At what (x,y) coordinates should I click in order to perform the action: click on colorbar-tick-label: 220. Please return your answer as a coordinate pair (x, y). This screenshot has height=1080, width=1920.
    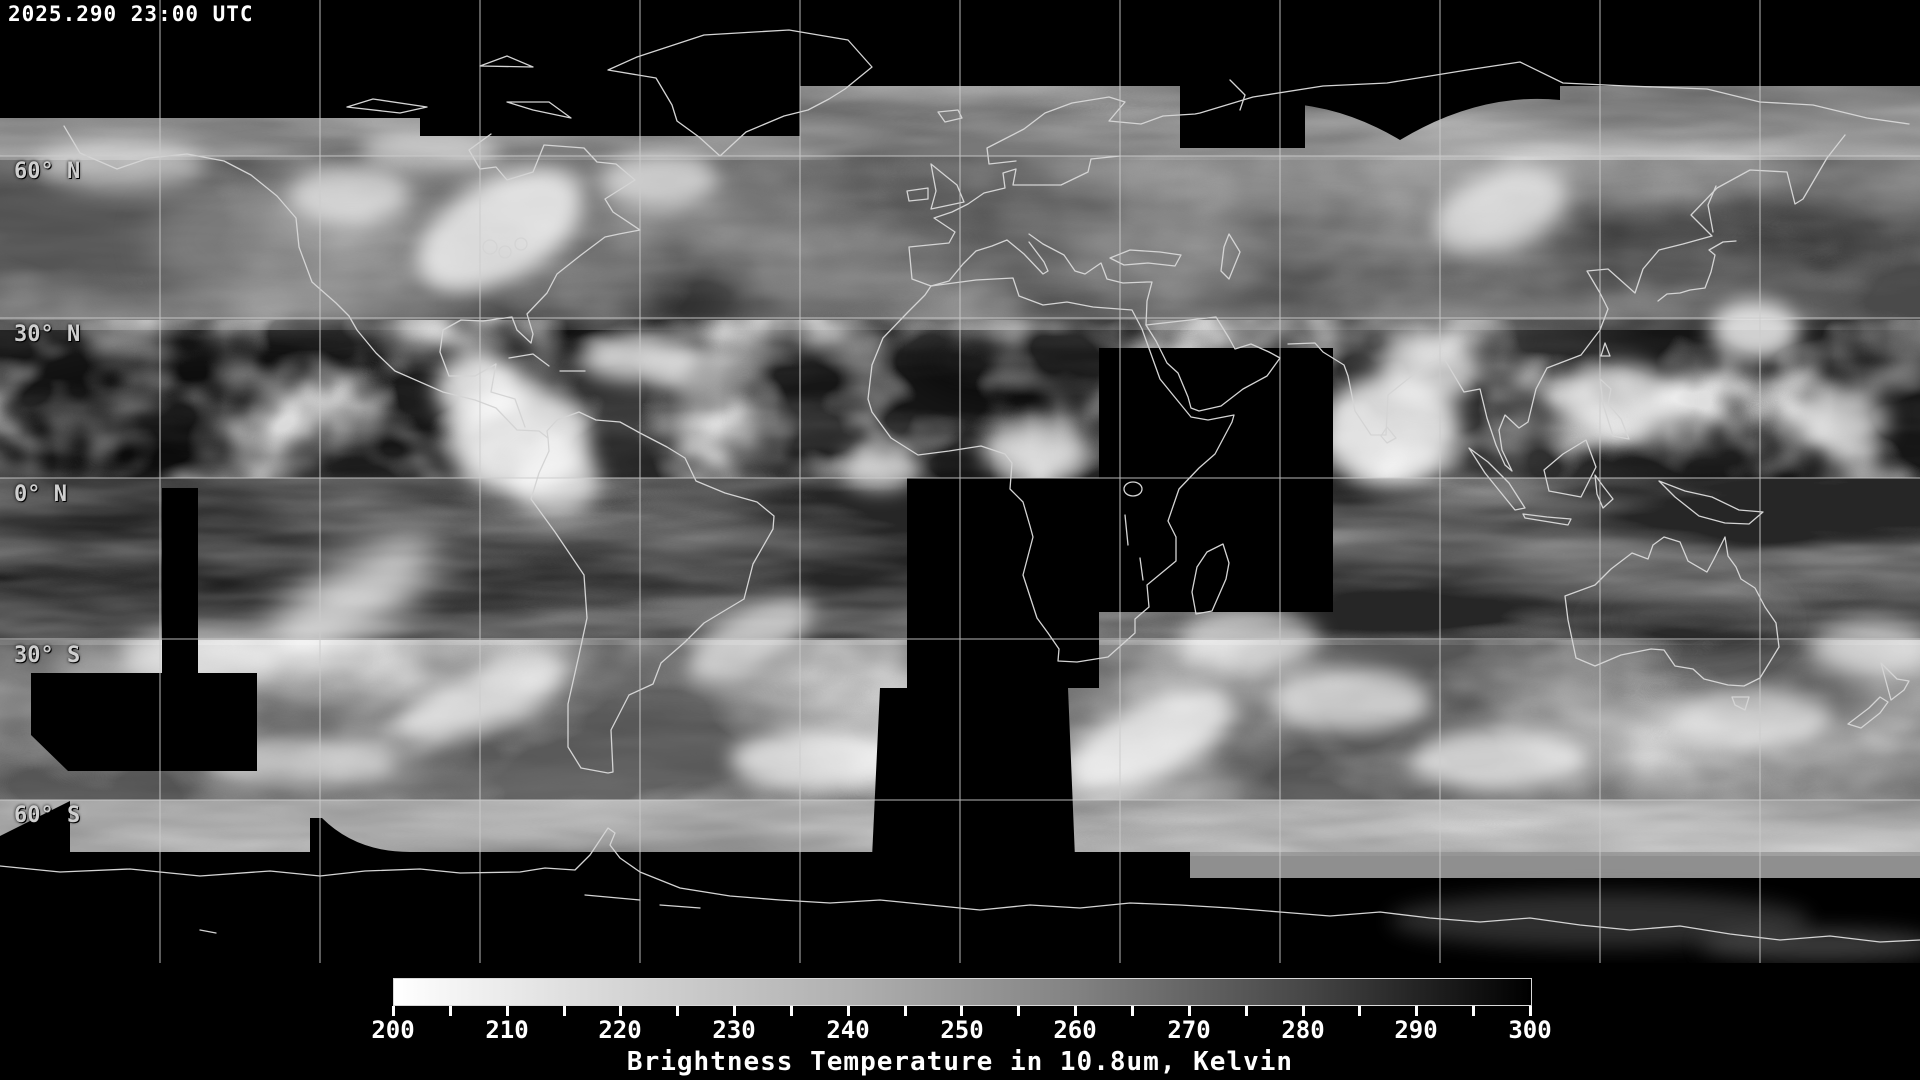
    Looking at the image, I should click on (620, 1030).